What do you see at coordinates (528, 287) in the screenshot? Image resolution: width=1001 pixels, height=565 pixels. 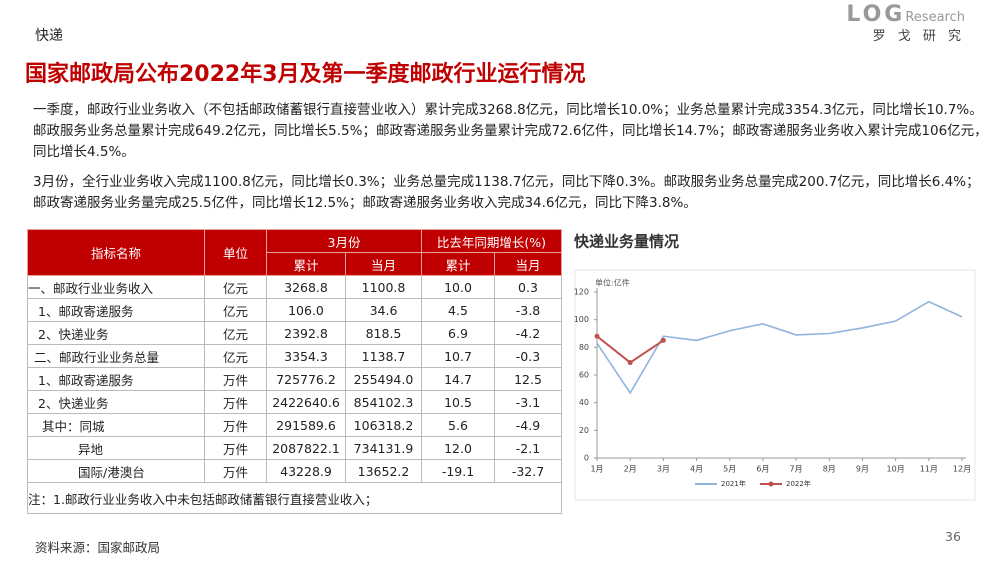 I see `table-cell: 0.3` at bounding box center [528, 287].